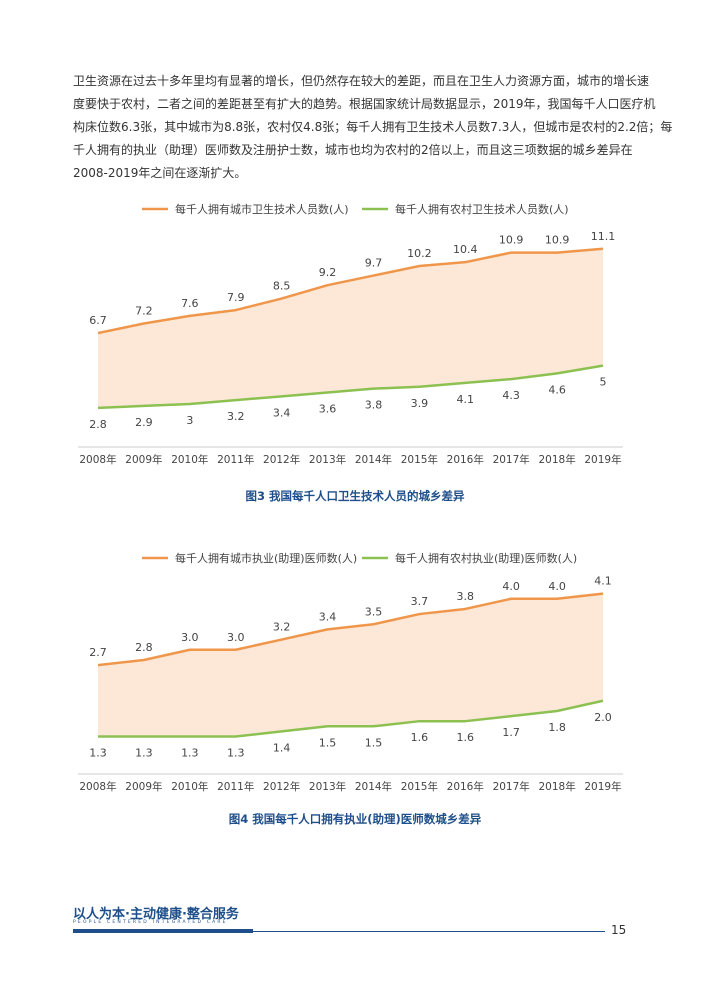 The image size is (710, 989). Describe the element at coordinates (328, 616) in the screenshot. I see `urban-data-label: 3.4` at that location.